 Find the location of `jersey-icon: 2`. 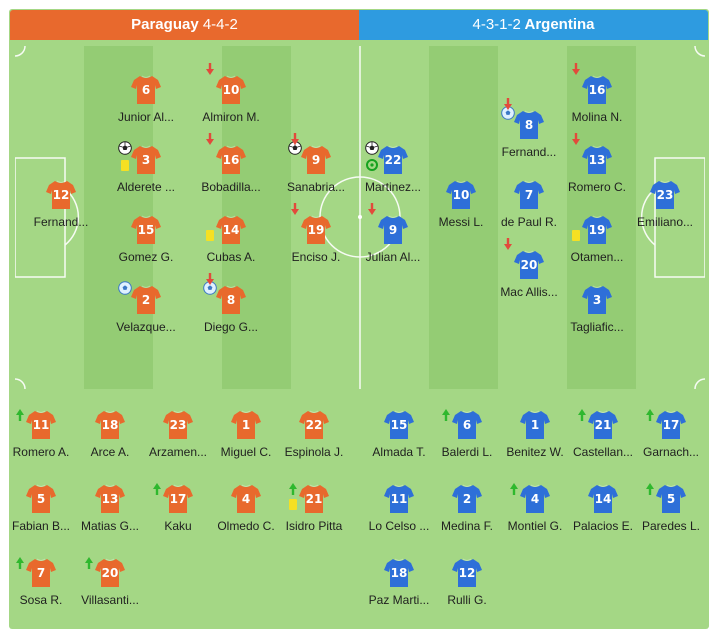

jersey-icon: 2 is located at coordinates (146, 299).